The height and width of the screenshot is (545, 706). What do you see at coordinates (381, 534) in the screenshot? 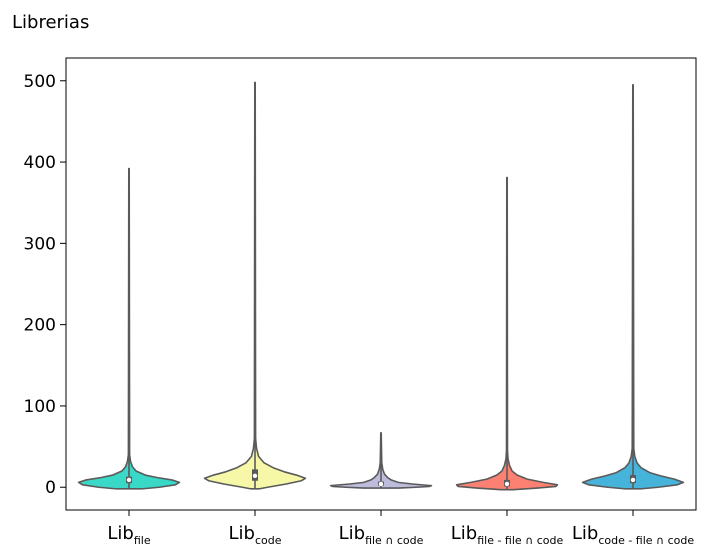
I see `x-tick-label: Libfile ∩ code` at bounding box center [381, 534].